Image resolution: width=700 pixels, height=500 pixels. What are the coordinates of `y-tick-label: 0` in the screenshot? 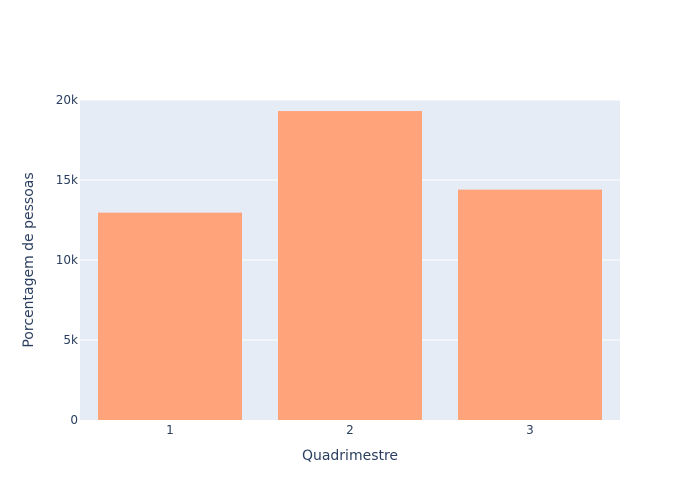 It's located at (74, 420).